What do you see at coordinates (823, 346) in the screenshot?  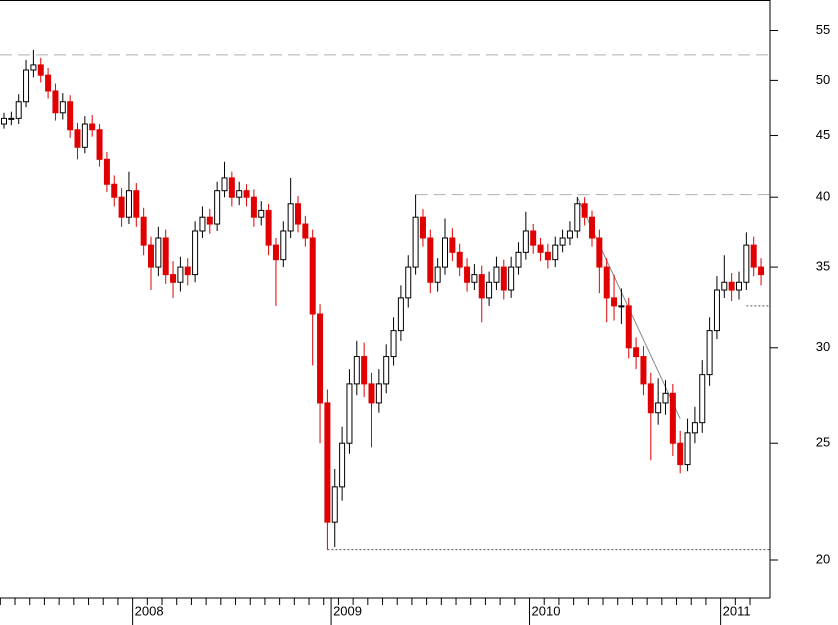 I see `y-tick-label: 30` at bounding box center [823, 346].